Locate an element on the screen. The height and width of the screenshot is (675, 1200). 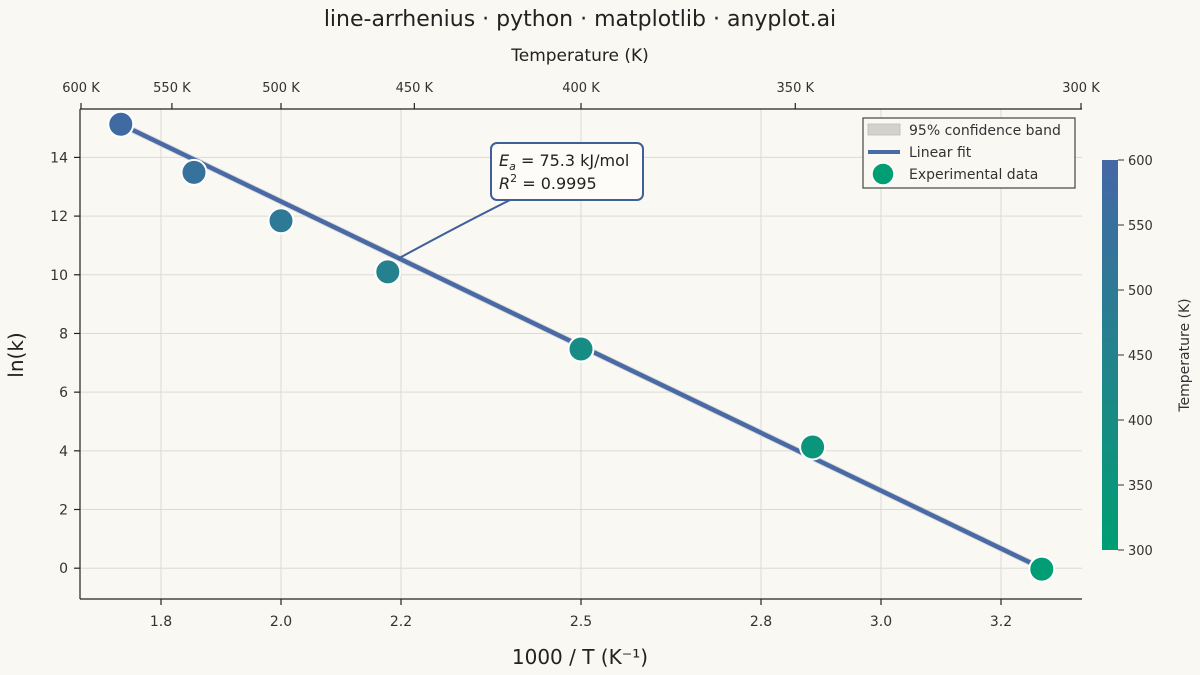
annotation-frame is located at coordinates (567, 171).